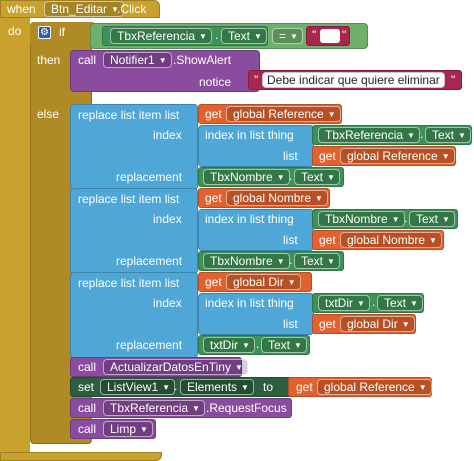 The width and height of the screenshot is (474, 461). What do you see at coordinates (364, 135) in the screenshot?
I see `component-name: TbxReferencia` at bounding box center [364, 135].